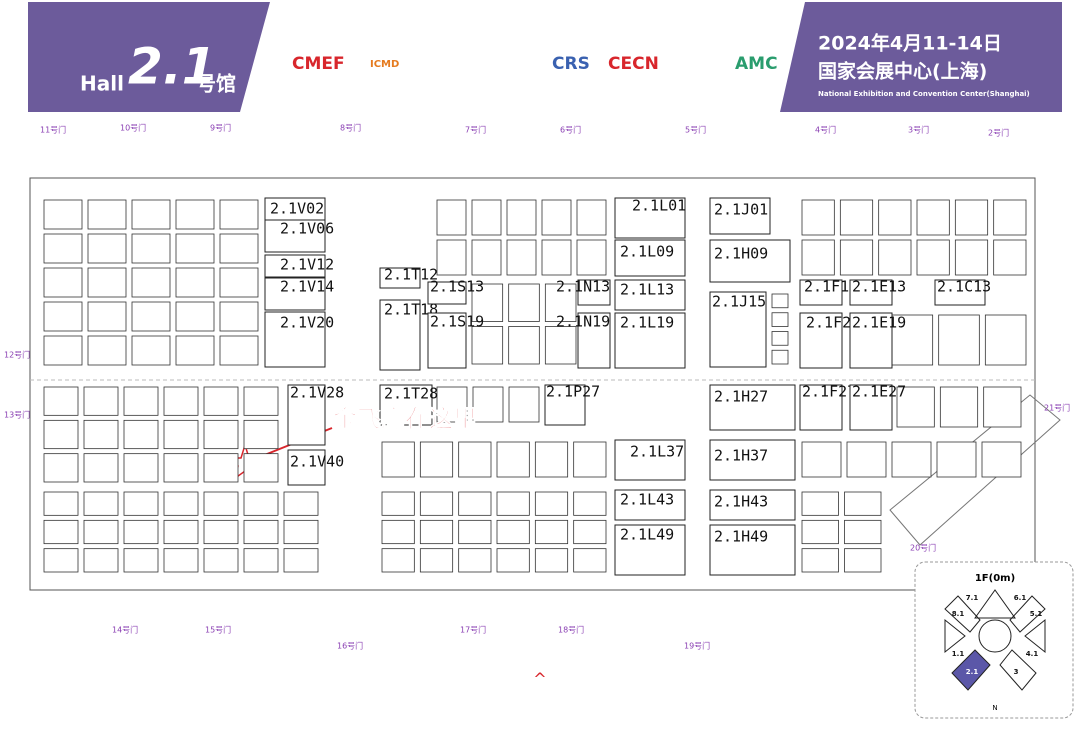  Describe the element at coordinates (571, 64) in the screenshot. I see `sponsor-logo: CRS` at that location.